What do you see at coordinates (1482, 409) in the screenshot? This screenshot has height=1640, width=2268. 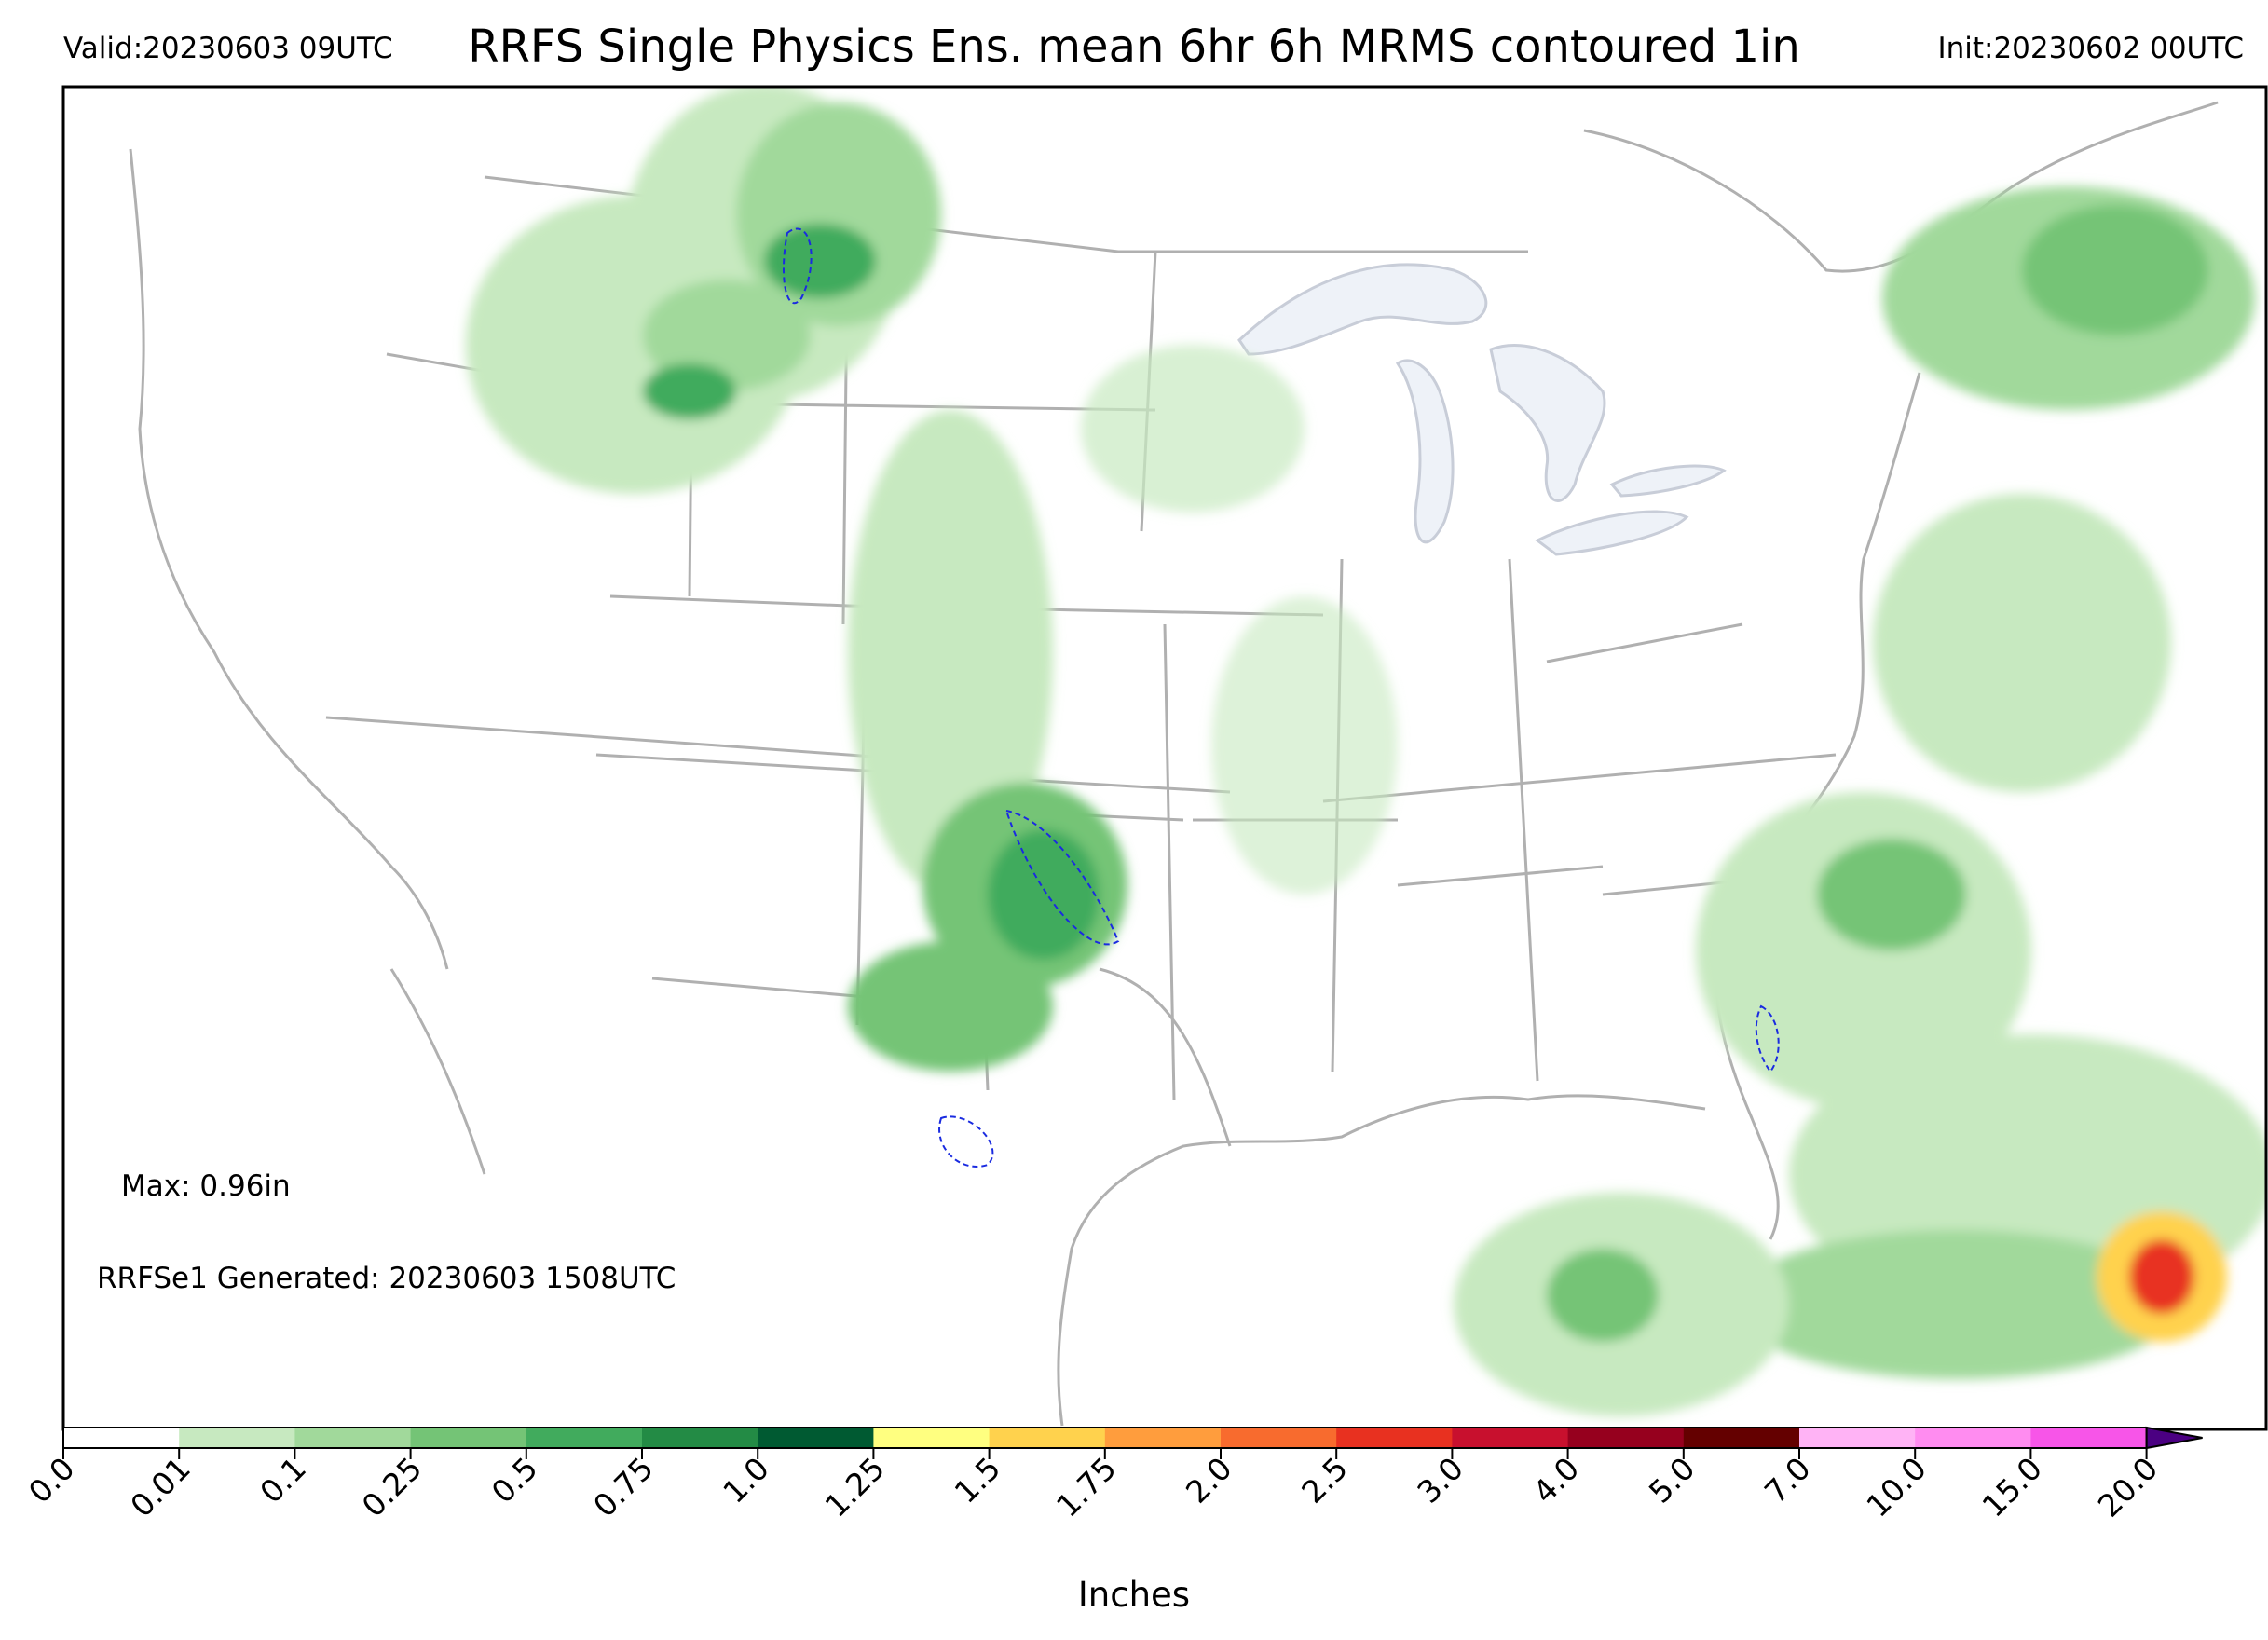 I see `great-lakes` at bounding box center [1482, 409].